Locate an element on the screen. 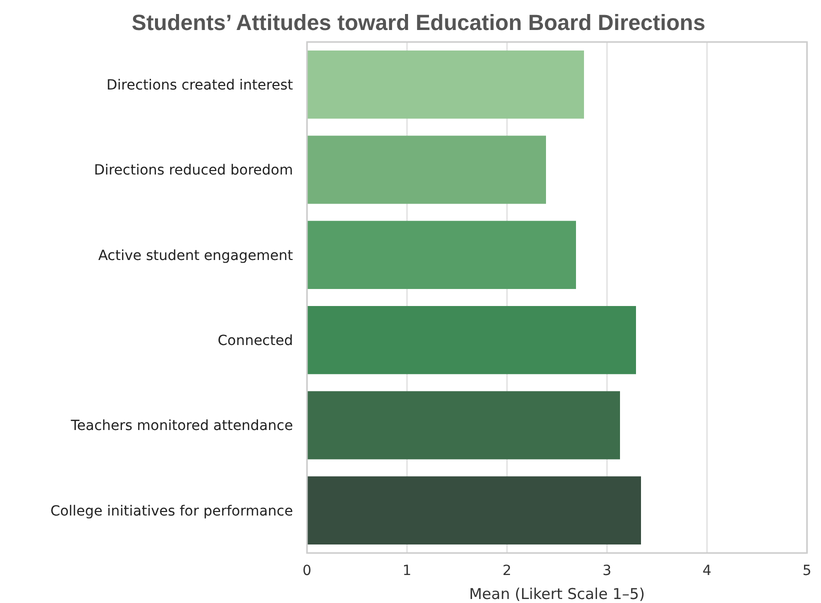 This screenshot has height=603, width=821. x-tick-label: 5 is located at coordinates (807, 571).